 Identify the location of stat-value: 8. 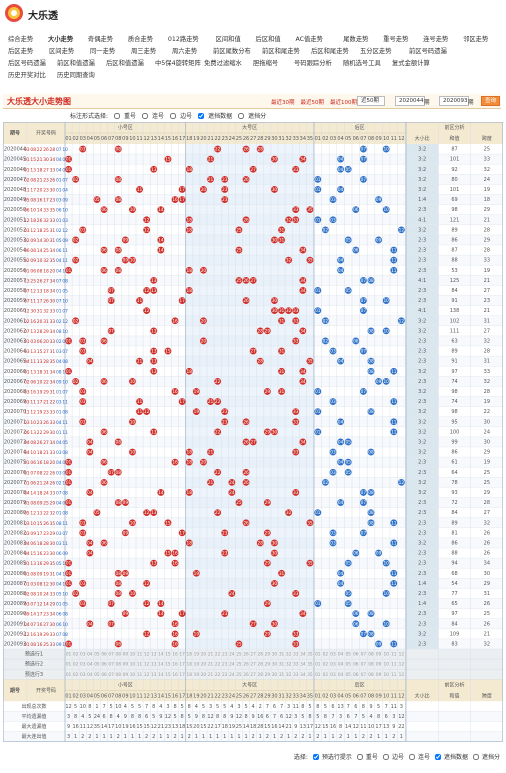
(189, 707).